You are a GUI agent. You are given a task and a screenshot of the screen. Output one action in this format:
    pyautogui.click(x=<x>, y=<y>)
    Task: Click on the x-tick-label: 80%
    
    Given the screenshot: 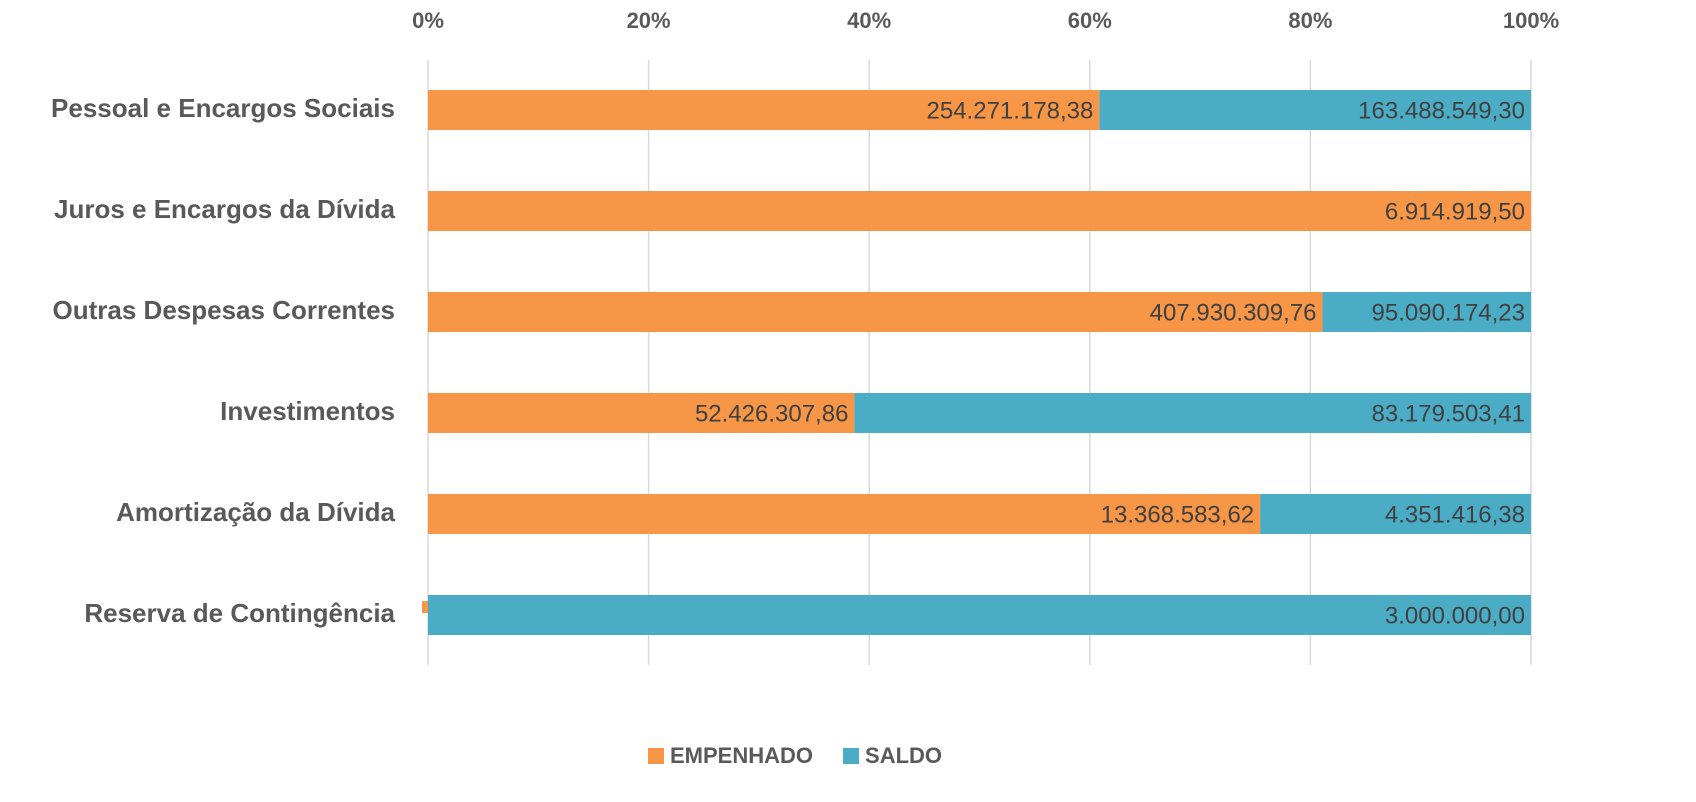 What is the action you would take?
    pyautogui.click(x=1310, y=20)
    